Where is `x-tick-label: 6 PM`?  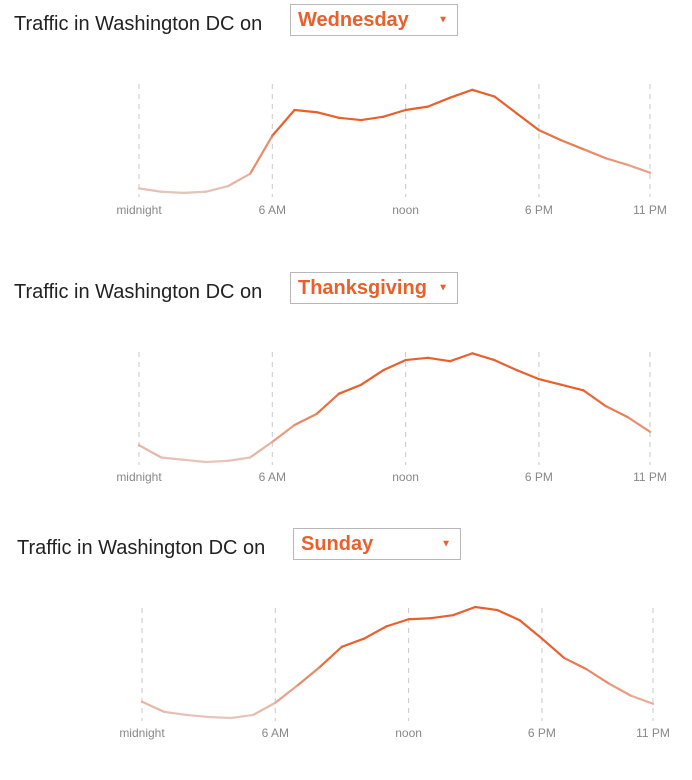
x-tick-label: 6 PM is located at coordinates (539, 210).